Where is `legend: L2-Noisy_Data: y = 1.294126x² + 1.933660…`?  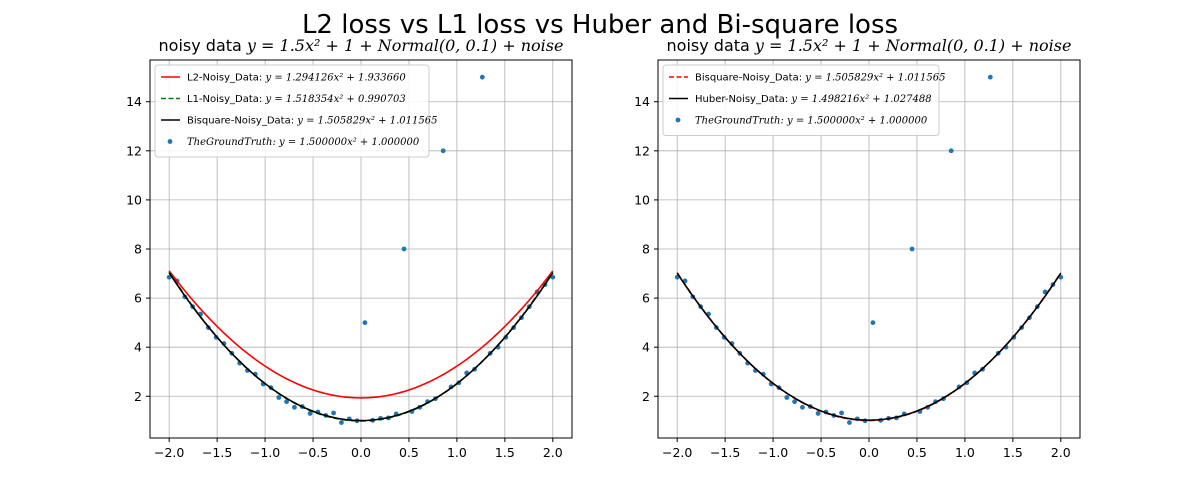 legend: L2-Noisy_Data: y = 1.294126x² + 1.933660… is located at coordinates (295, 111).